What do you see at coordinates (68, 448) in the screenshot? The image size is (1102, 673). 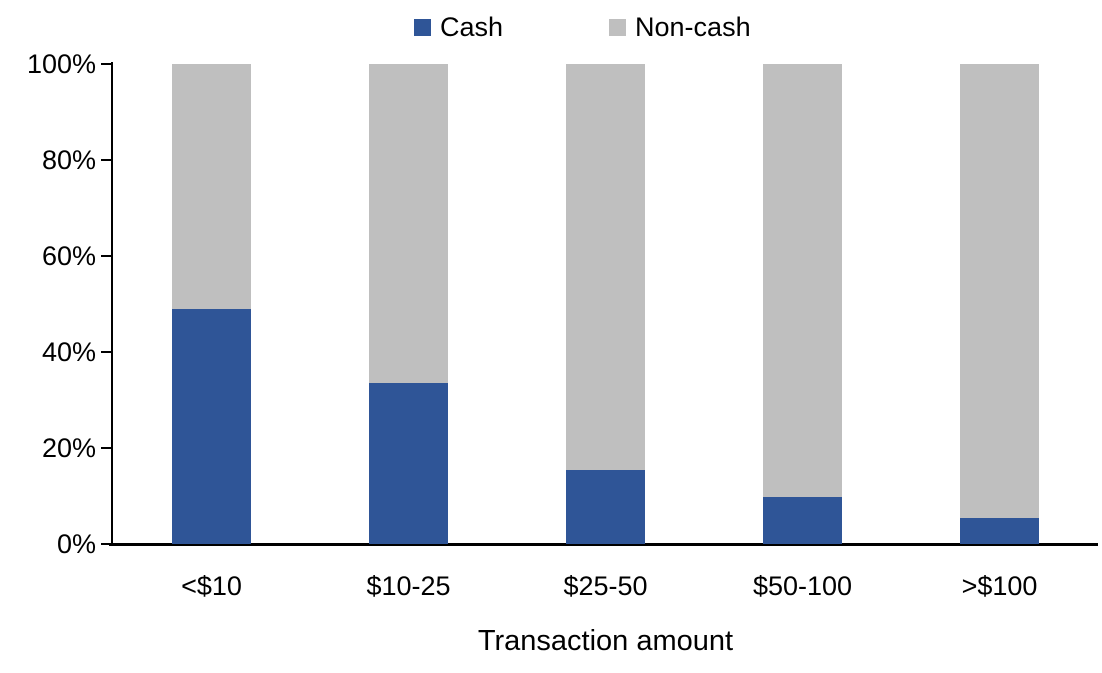 I see `y-tick-label: 20%` at bounding box center [68, 448].